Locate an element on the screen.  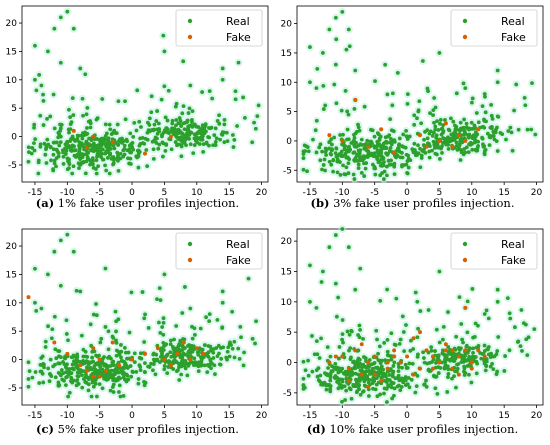
x-tick-label: 20 is located at coordinates (262, 193).